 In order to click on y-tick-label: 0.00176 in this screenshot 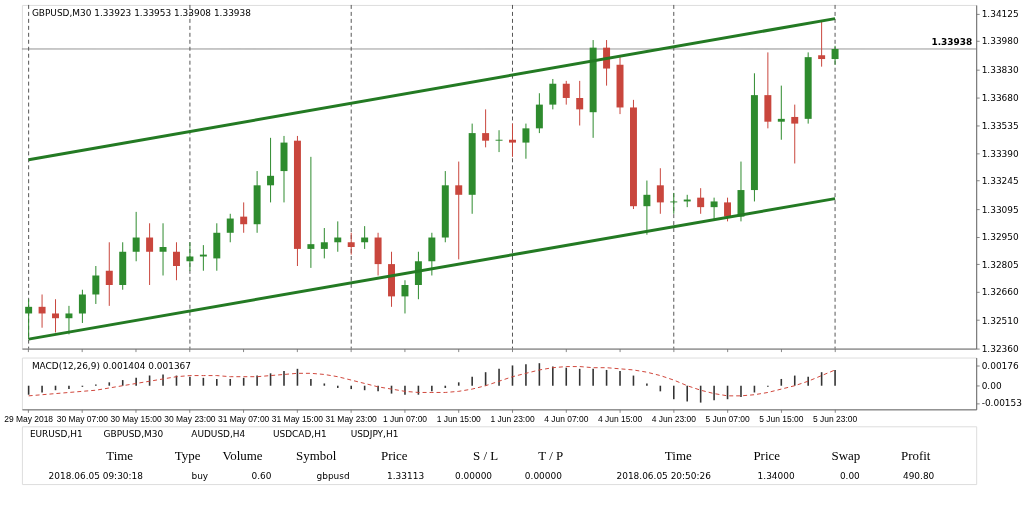, I will do `click(1000, 366)`.